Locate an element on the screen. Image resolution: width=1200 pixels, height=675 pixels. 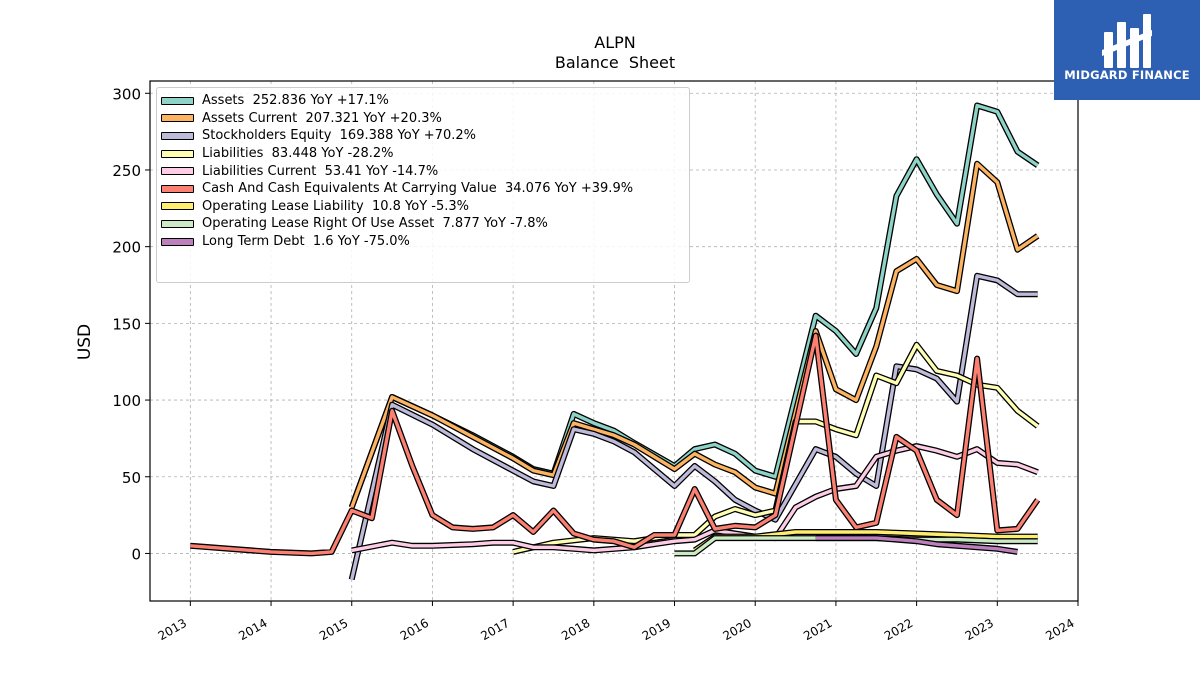
legend-label: Liabilities 83.448 YoY -28.2% is located at coordinates (298, 154).